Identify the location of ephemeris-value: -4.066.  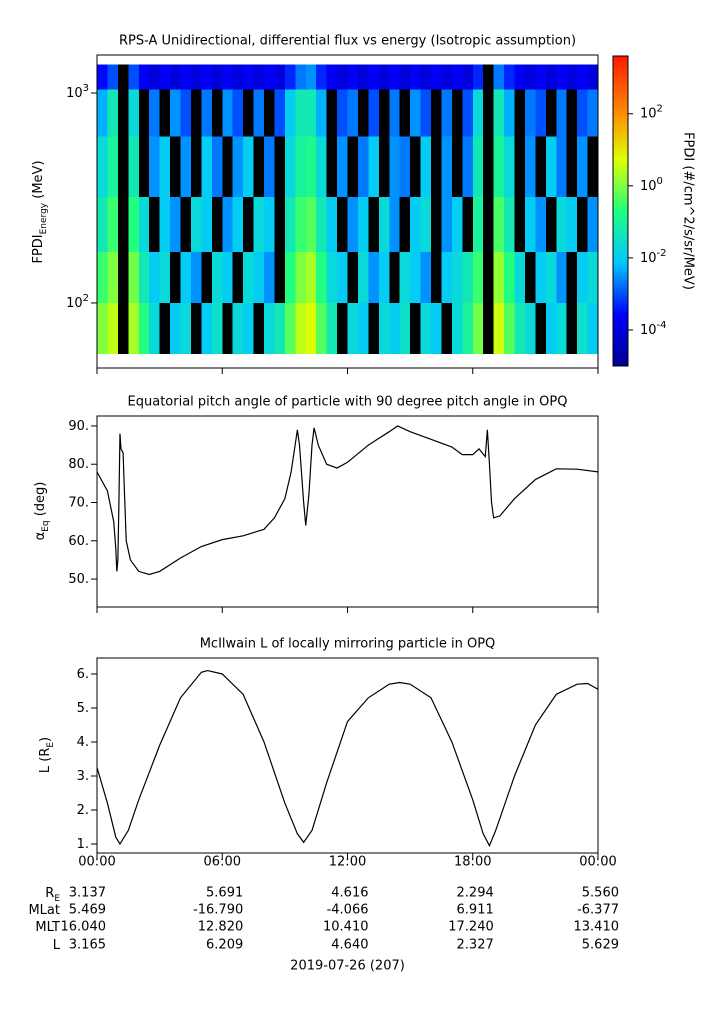
(348, 910).